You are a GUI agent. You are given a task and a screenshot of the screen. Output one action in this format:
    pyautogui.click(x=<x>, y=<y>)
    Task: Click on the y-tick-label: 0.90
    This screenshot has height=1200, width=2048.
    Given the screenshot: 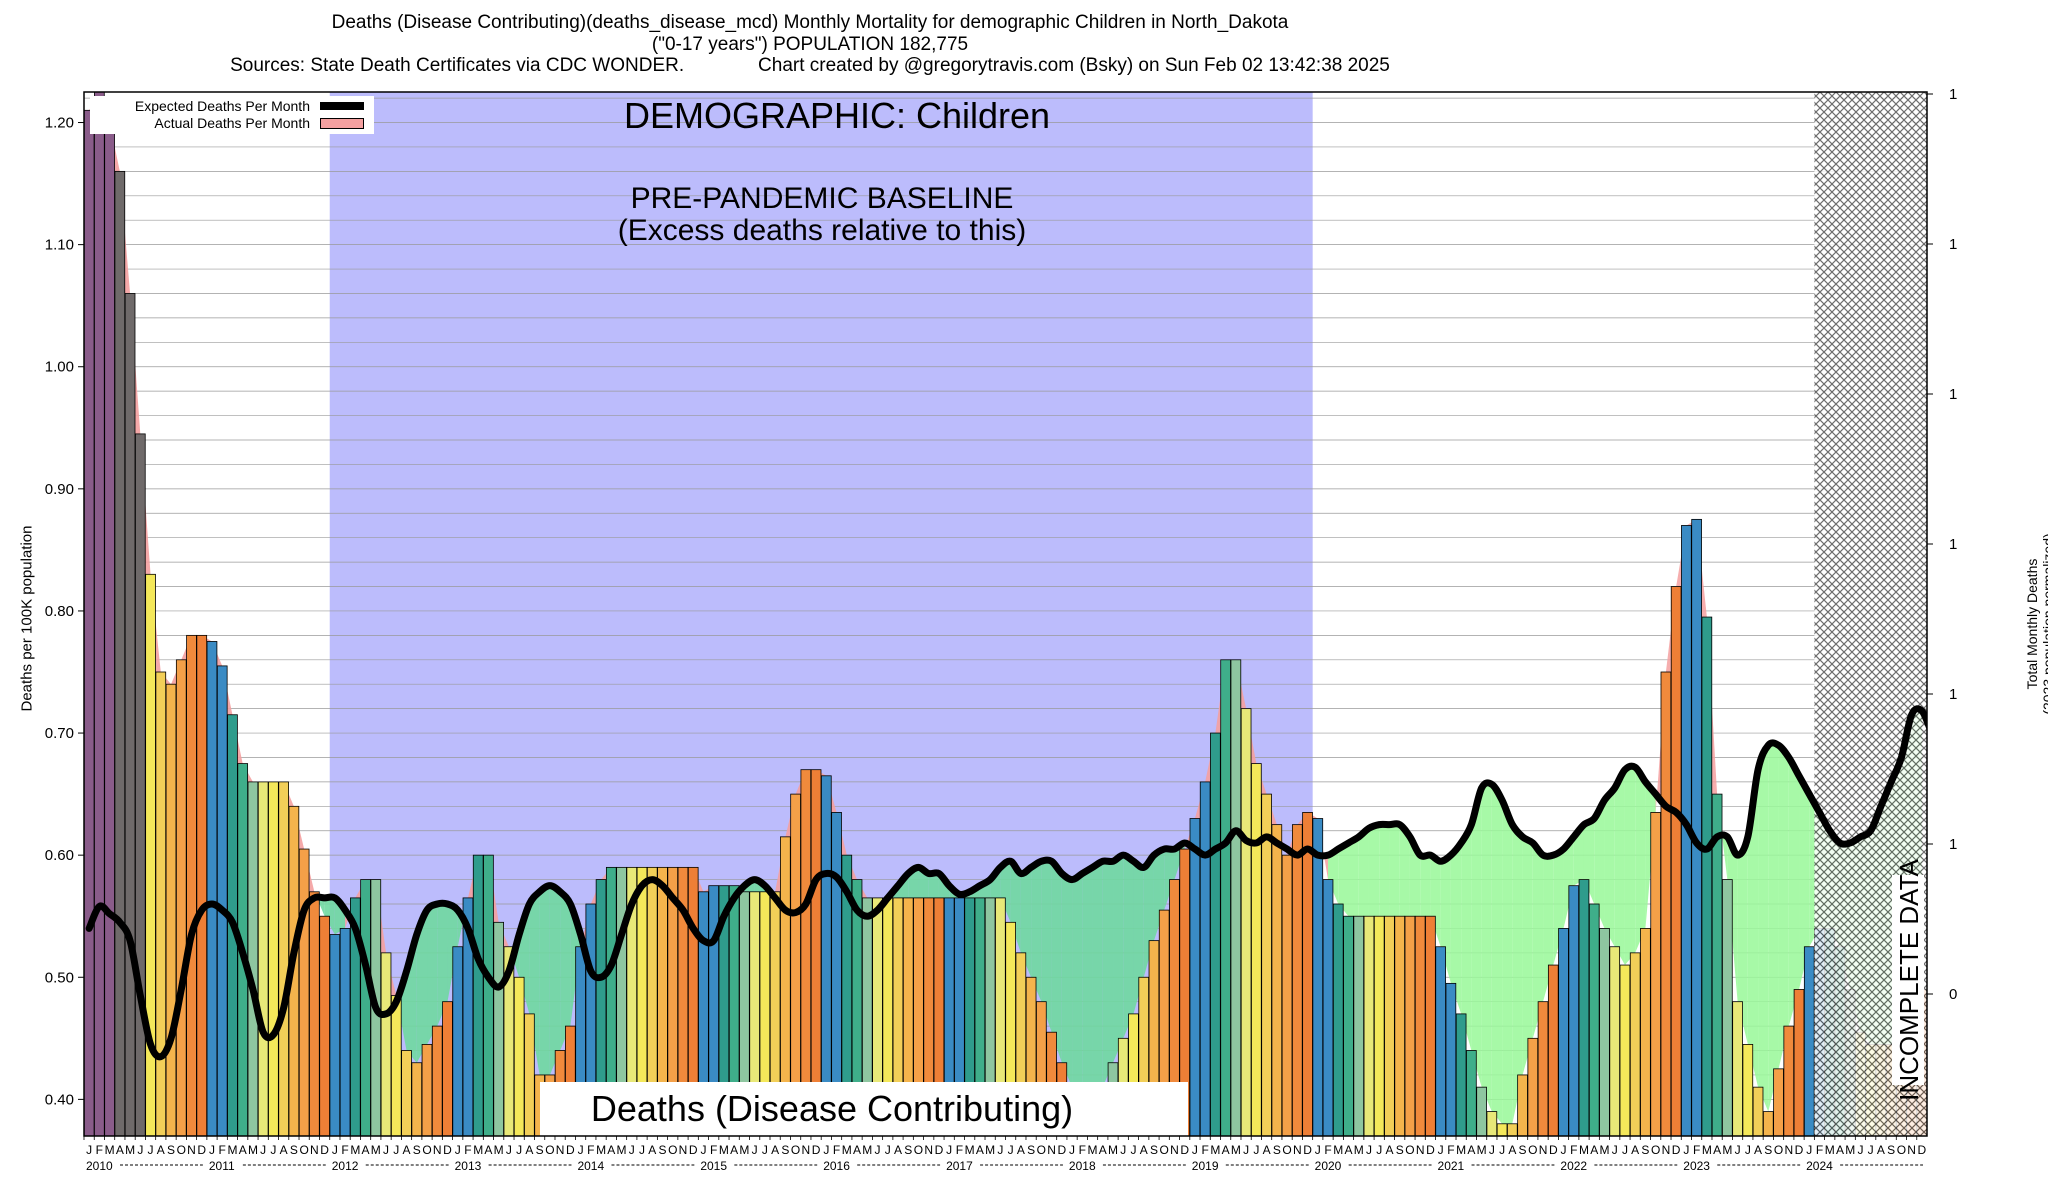 What is the action you would take?
    pyautogui.click(x=59, y=489)
    